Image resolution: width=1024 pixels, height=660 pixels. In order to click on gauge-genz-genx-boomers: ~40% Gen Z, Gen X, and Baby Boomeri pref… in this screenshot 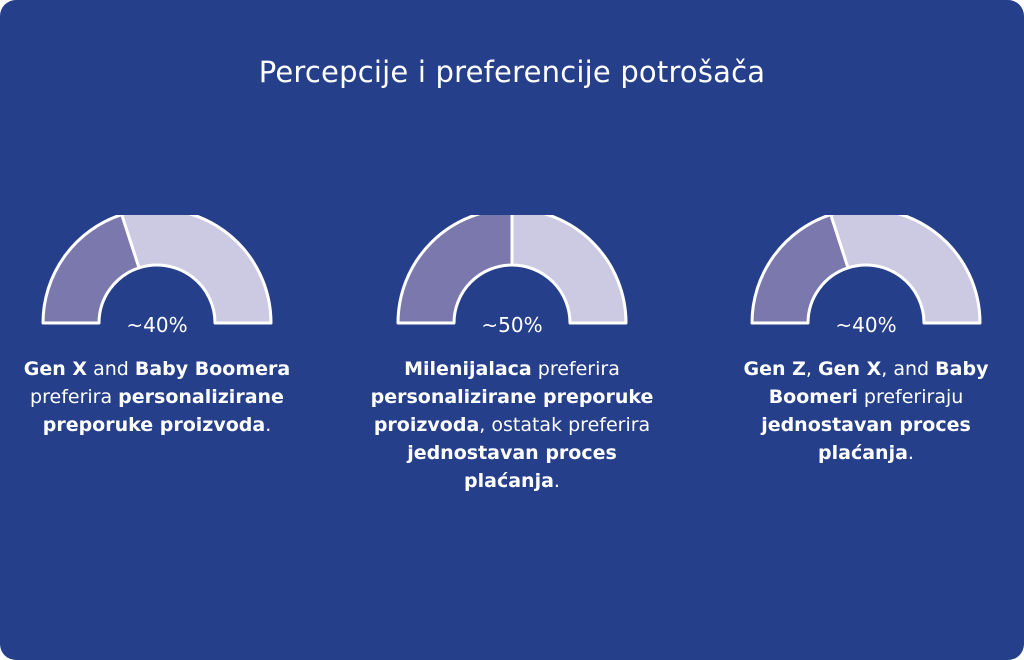, I will do `click(884, 365)`.